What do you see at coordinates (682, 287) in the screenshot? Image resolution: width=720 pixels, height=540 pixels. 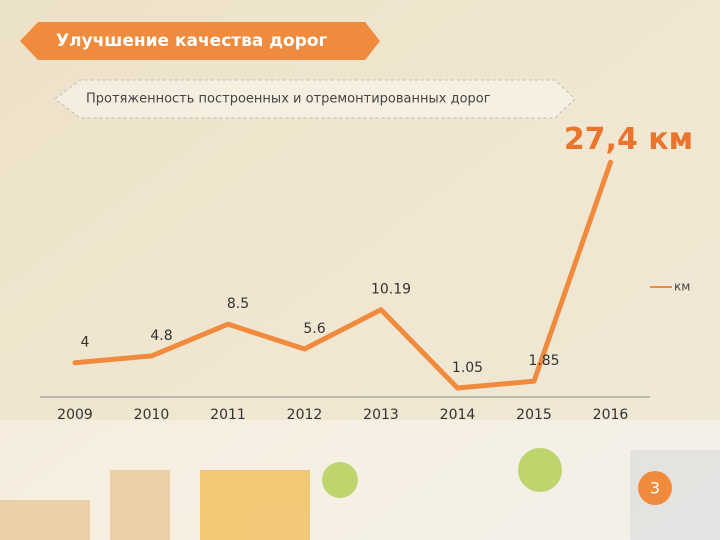 I see `legend-label: км` at bounding box center [682, 287].